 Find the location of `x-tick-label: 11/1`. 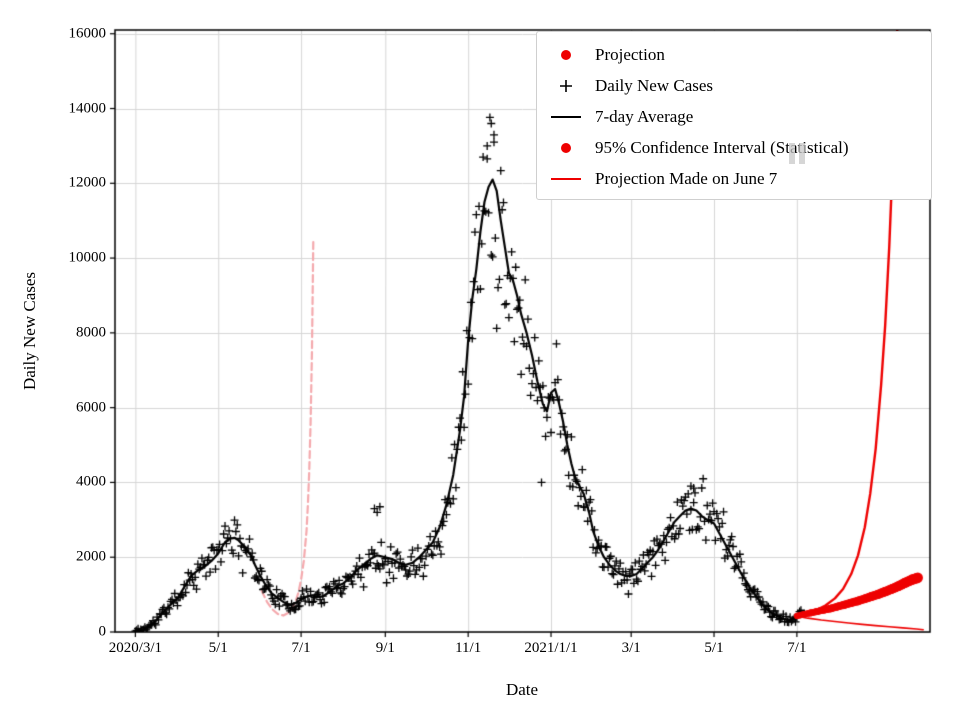

x-tick-label: 11/1 is located at coordinates (468, 648).